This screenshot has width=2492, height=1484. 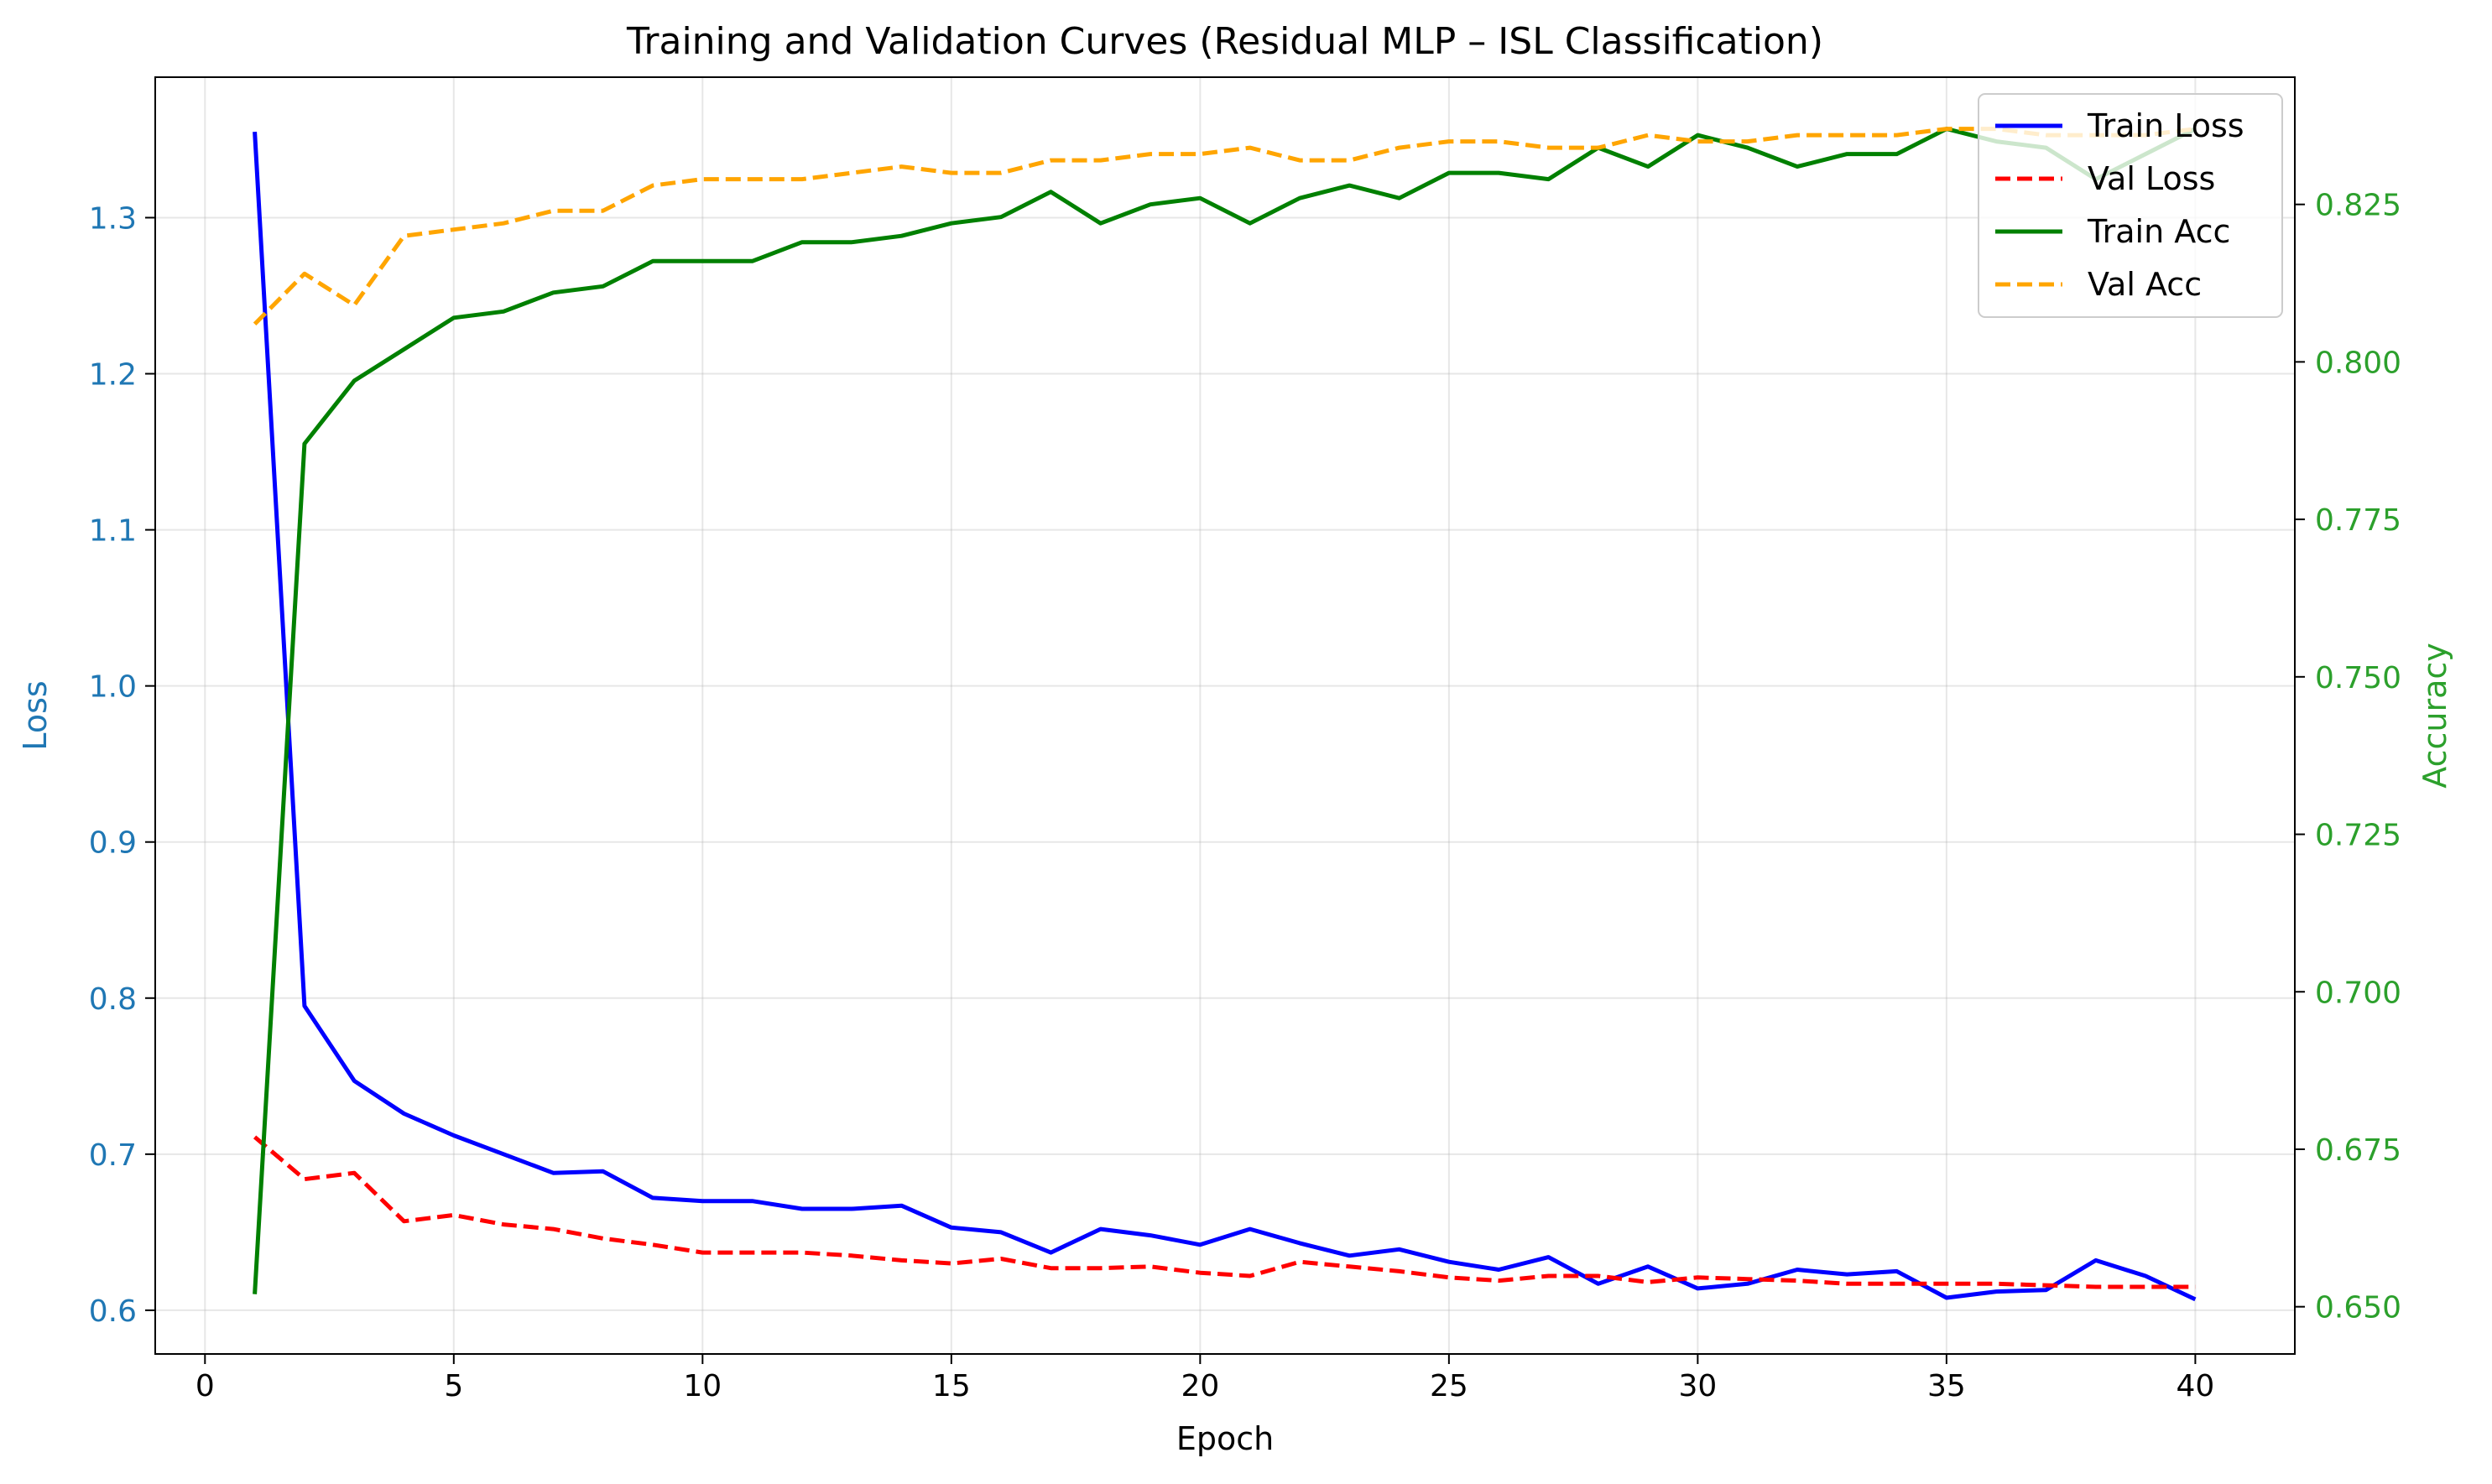 What do you see at coordinates (113, 1155) in the screenshot?
I see `y-left-tick-label: 0.7` at bounding box center [113, 1155].